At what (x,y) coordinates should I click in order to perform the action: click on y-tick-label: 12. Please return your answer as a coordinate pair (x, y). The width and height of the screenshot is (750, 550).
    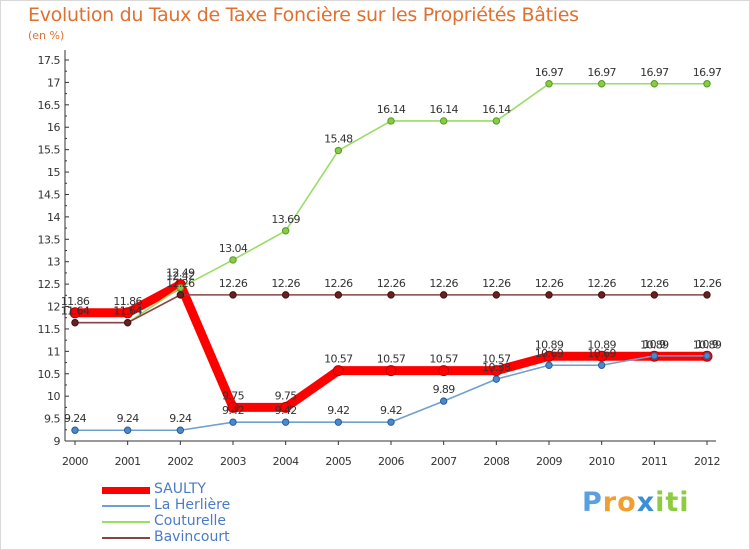
    Looking at the image, I should click on (53, 307).